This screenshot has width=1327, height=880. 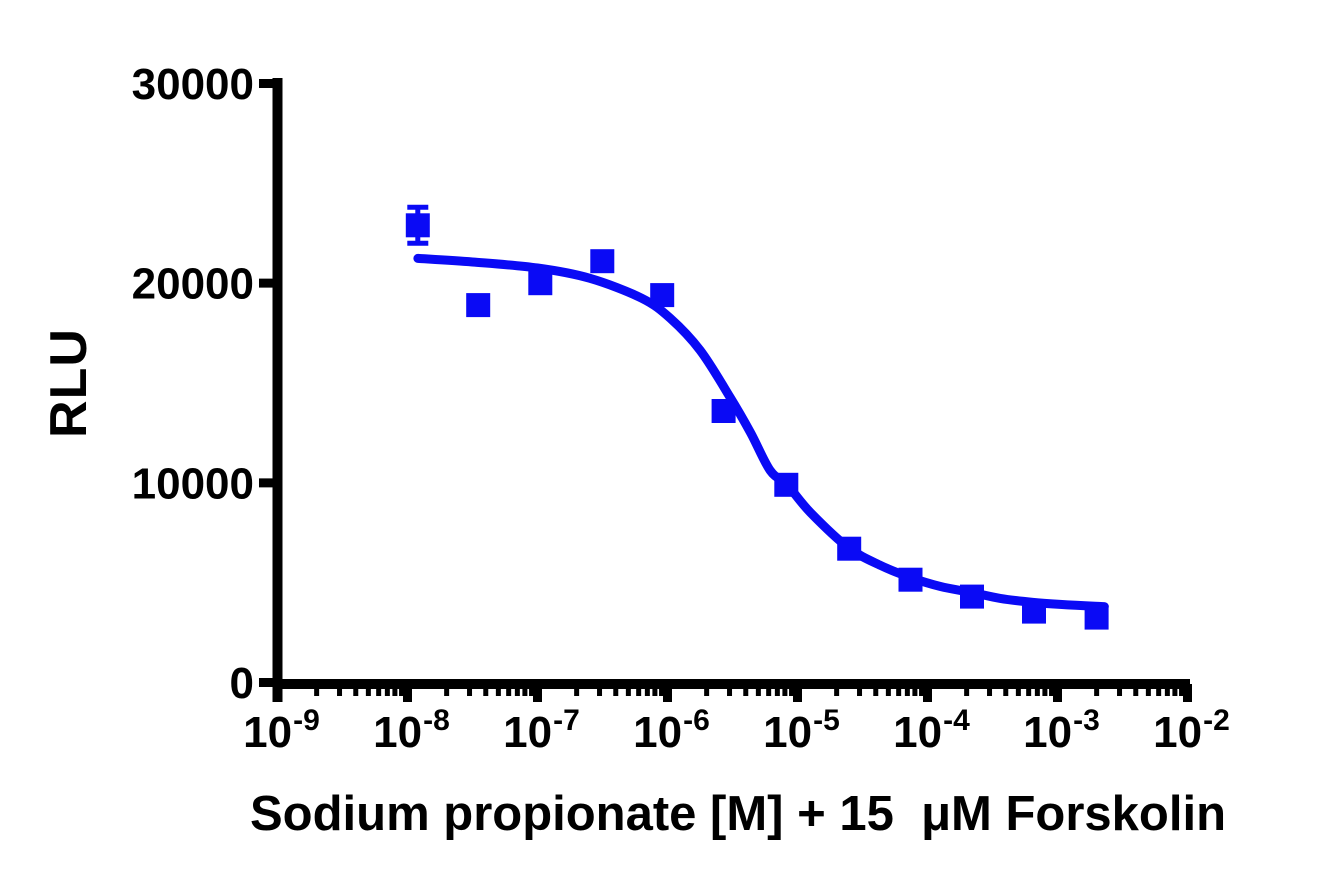 I want to click on x-tick-label: 10⁻⁸, so click(x=411, y=730).